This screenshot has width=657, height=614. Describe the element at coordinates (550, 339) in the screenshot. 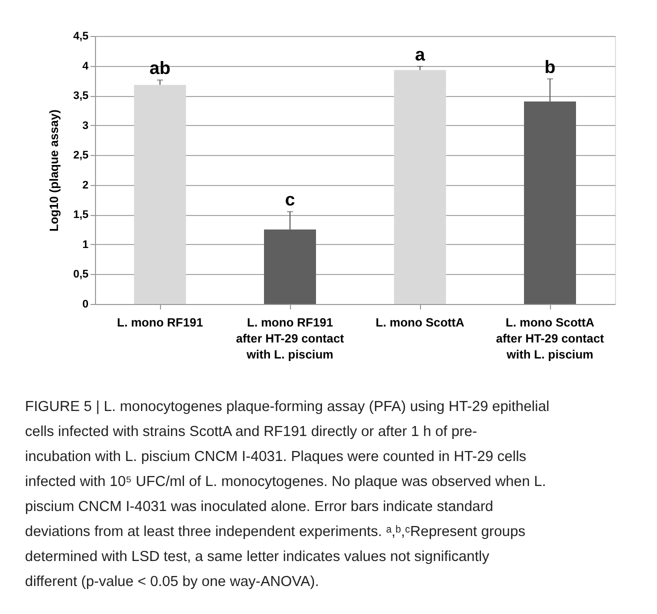

I see `x-tick-label: L. mono ScottA after HT-29 contact with L. piscium` at that location.